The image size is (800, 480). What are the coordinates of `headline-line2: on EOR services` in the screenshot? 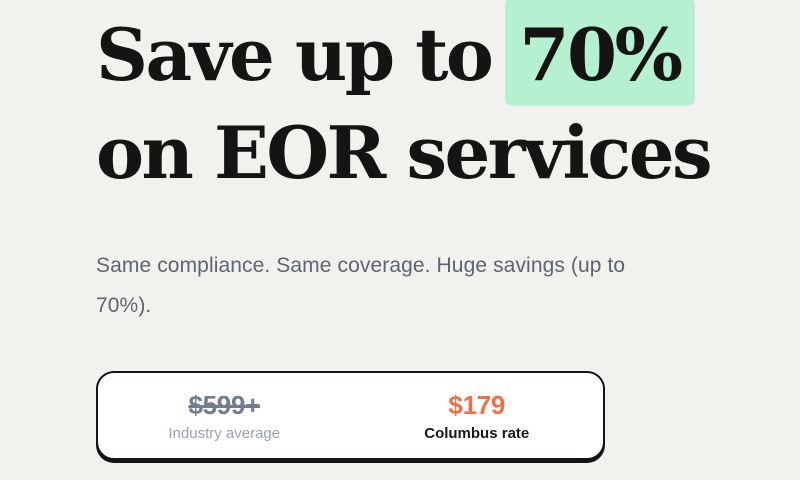 It's located at (404, 152).